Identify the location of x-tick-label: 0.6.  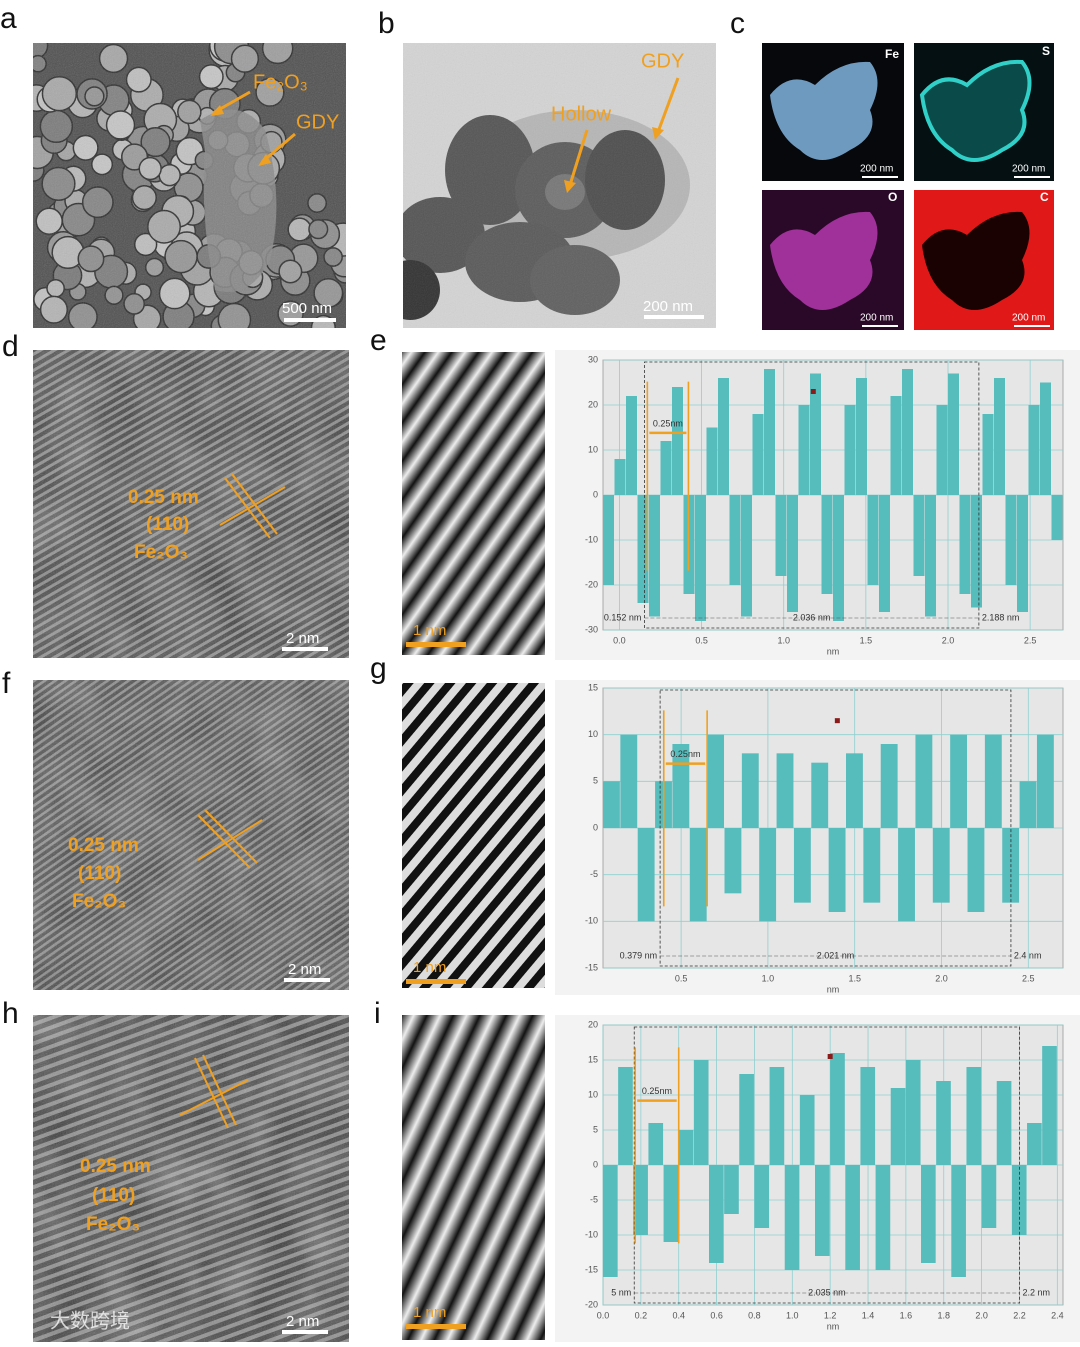
(716, 1315).